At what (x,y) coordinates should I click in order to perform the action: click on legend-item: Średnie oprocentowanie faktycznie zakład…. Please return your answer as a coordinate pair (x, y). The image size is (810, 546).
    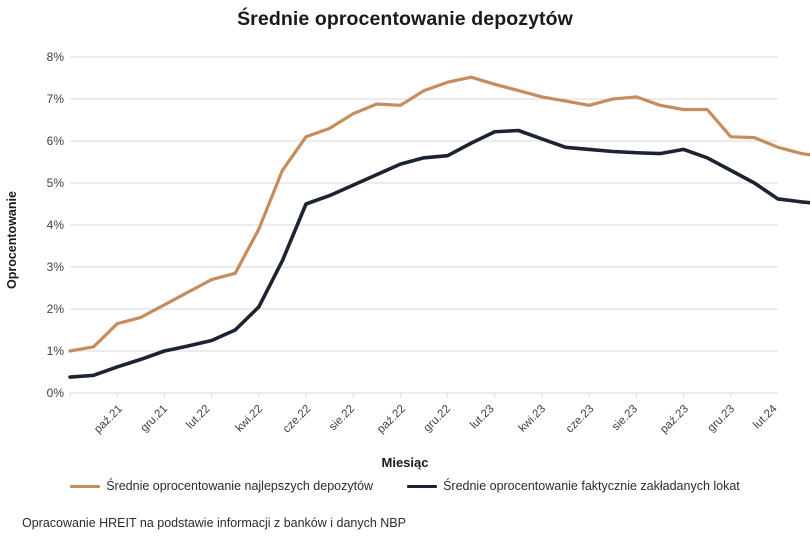
    Looking at the image, I should click on (573, 486).